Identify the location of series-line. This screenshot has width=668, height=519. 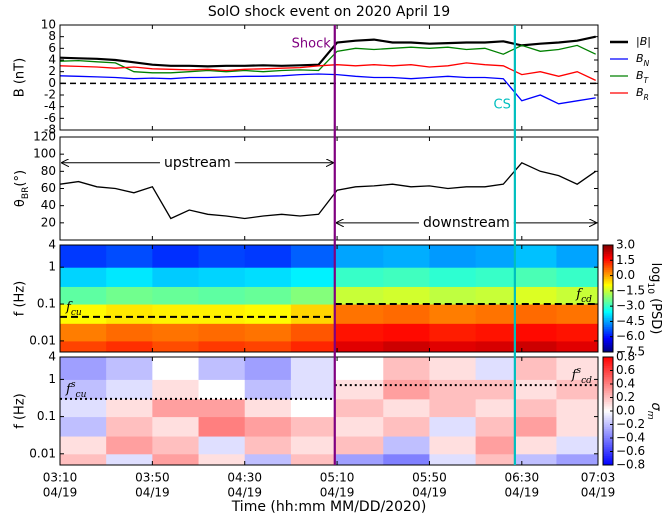
(328, 71).